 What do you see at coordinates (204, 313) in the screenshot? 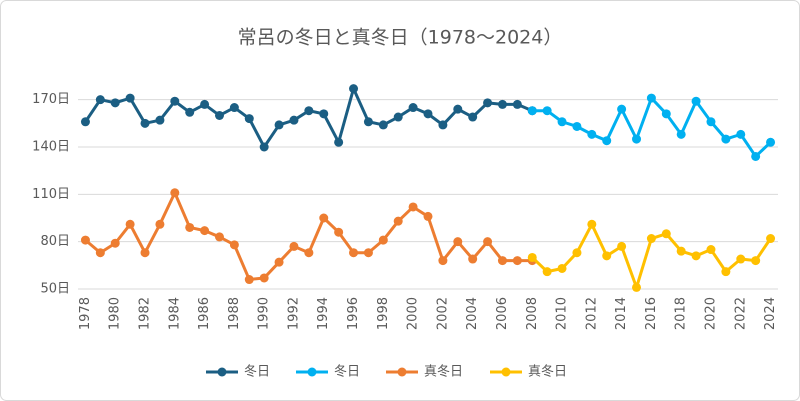
I see `x-tick-label: 1986` at bounding box center [204, 313].